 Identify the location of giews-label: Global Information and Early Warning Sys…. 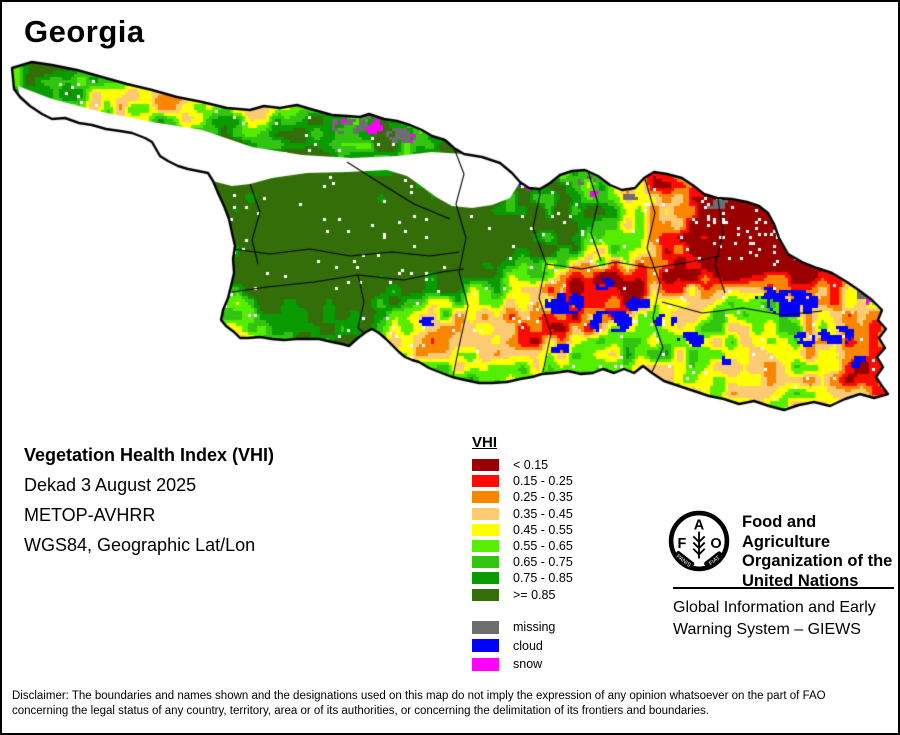
(774, 618).